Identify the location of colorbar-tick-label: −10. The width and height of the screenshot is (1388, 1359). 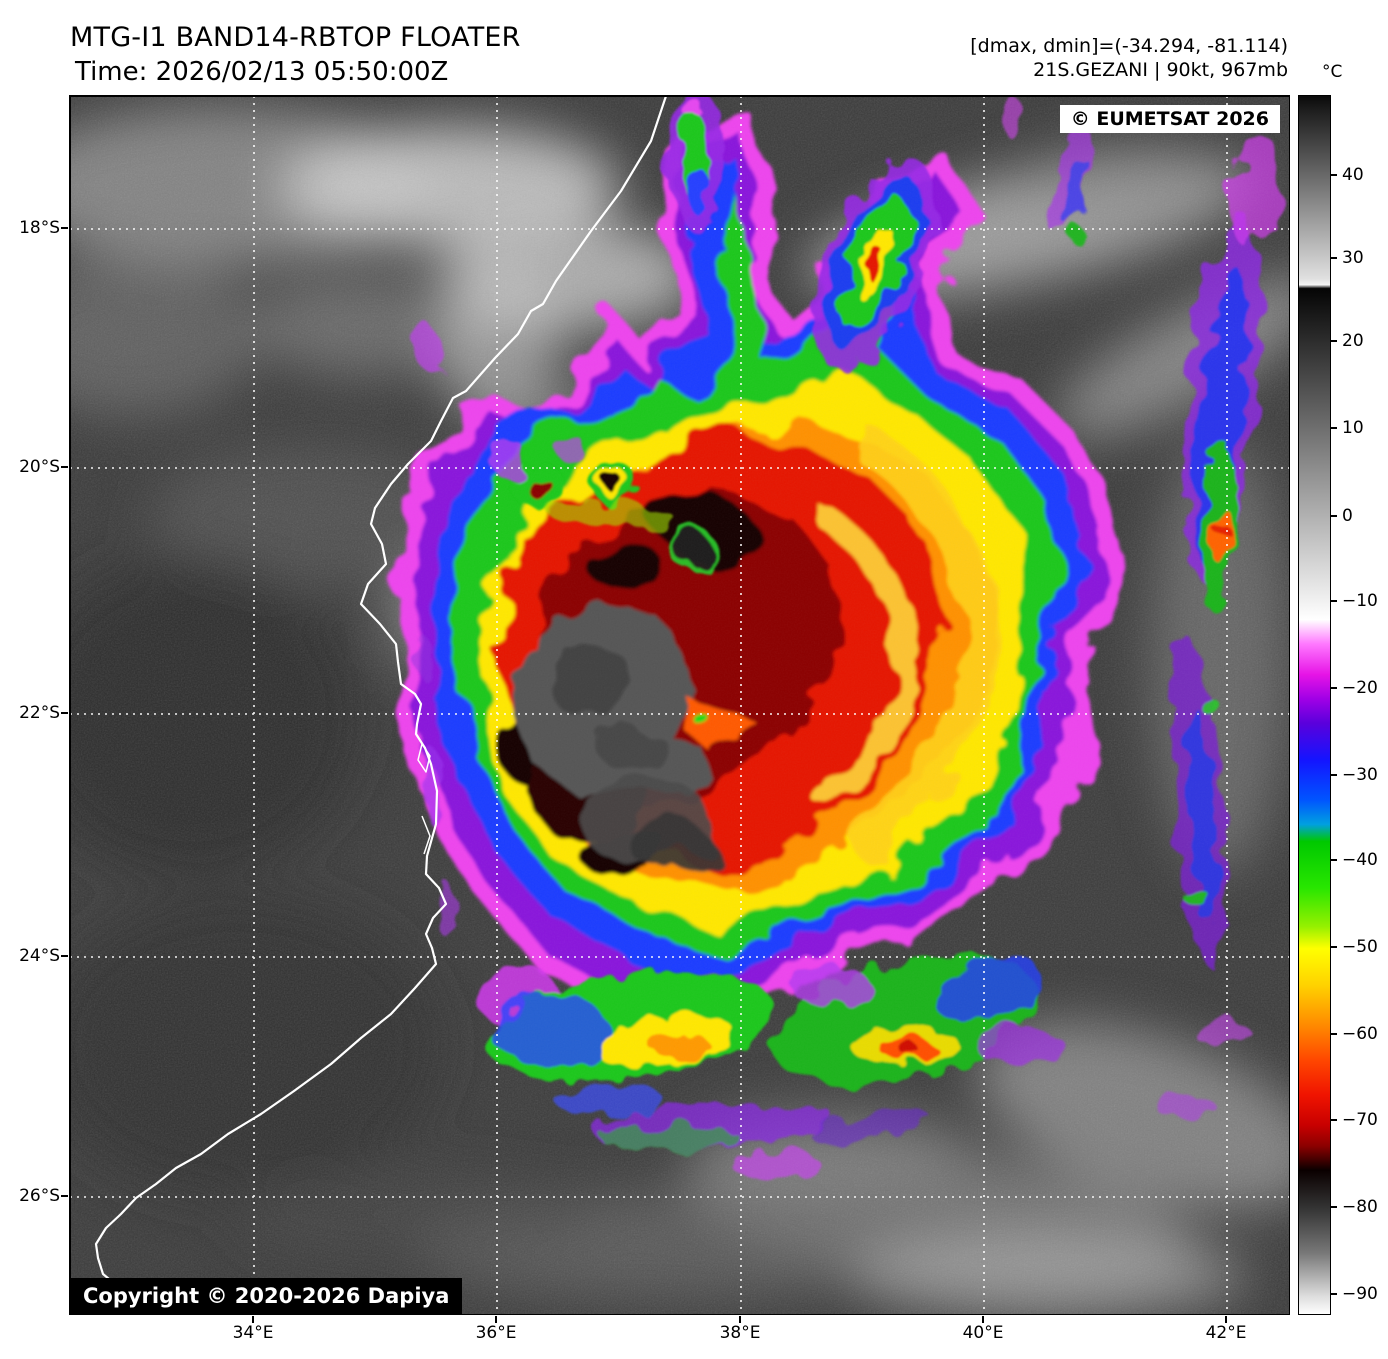
(1360, 601).